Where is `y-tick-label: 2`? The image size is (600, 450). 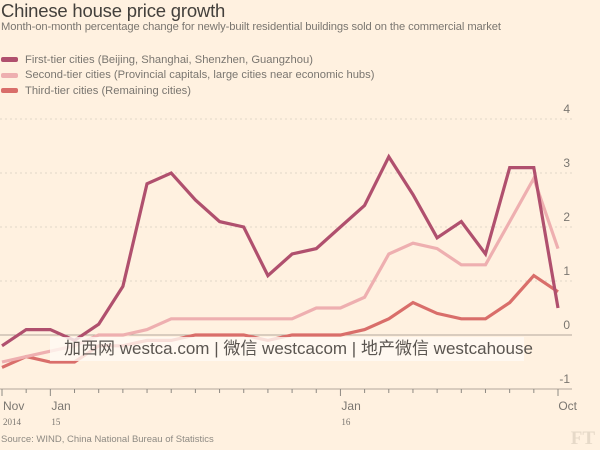 y-tick-label: 2 is located at coordinates (566, 217).